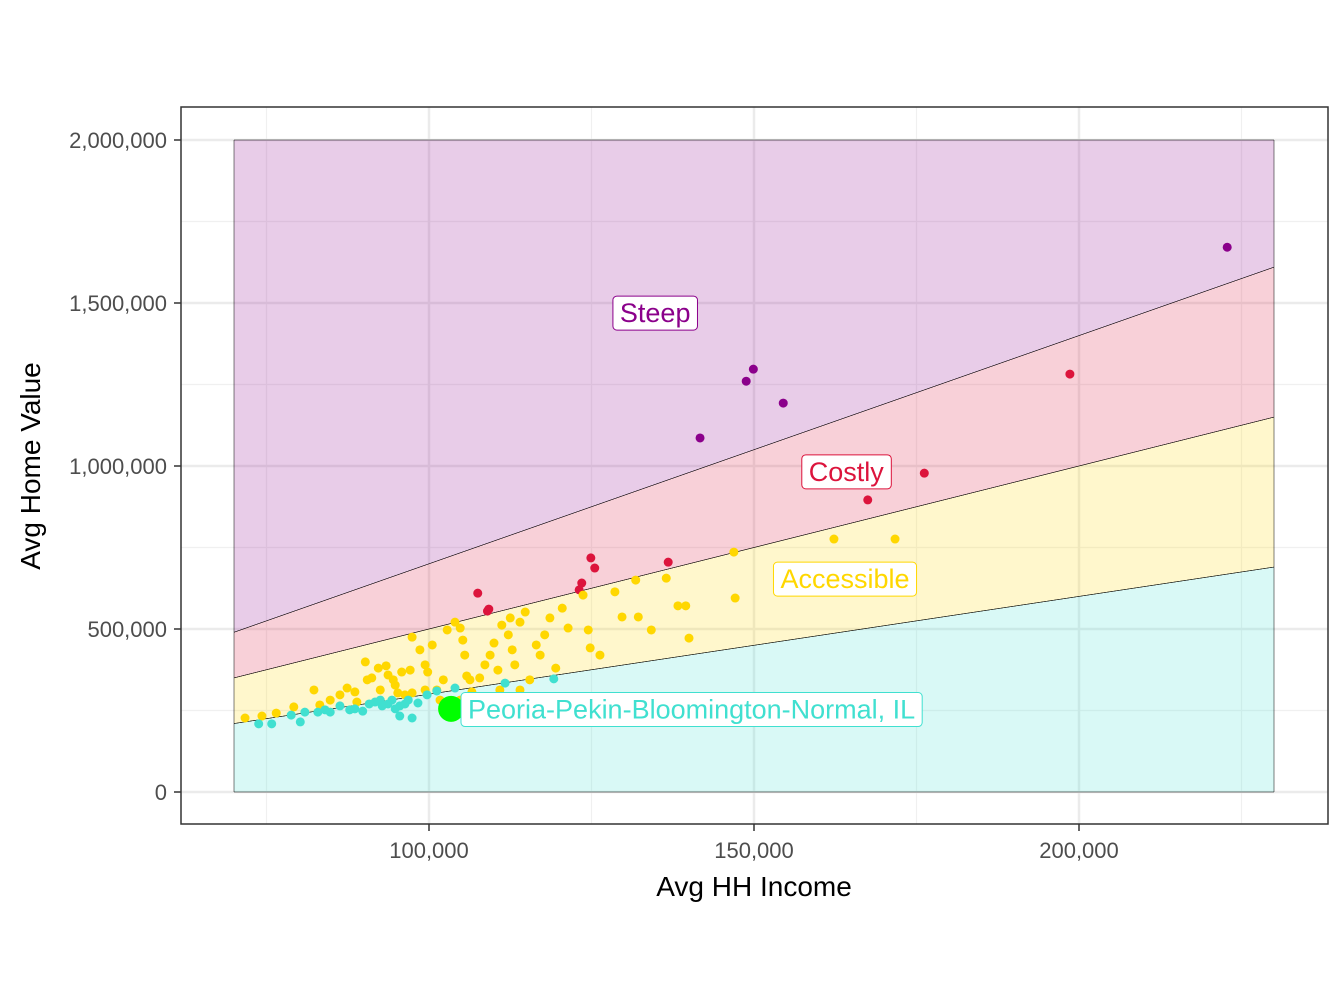 The height and width of the screenshot is (1008, 1344). I want to click on y-tick-label: 1,500,000, so click(118, 303).